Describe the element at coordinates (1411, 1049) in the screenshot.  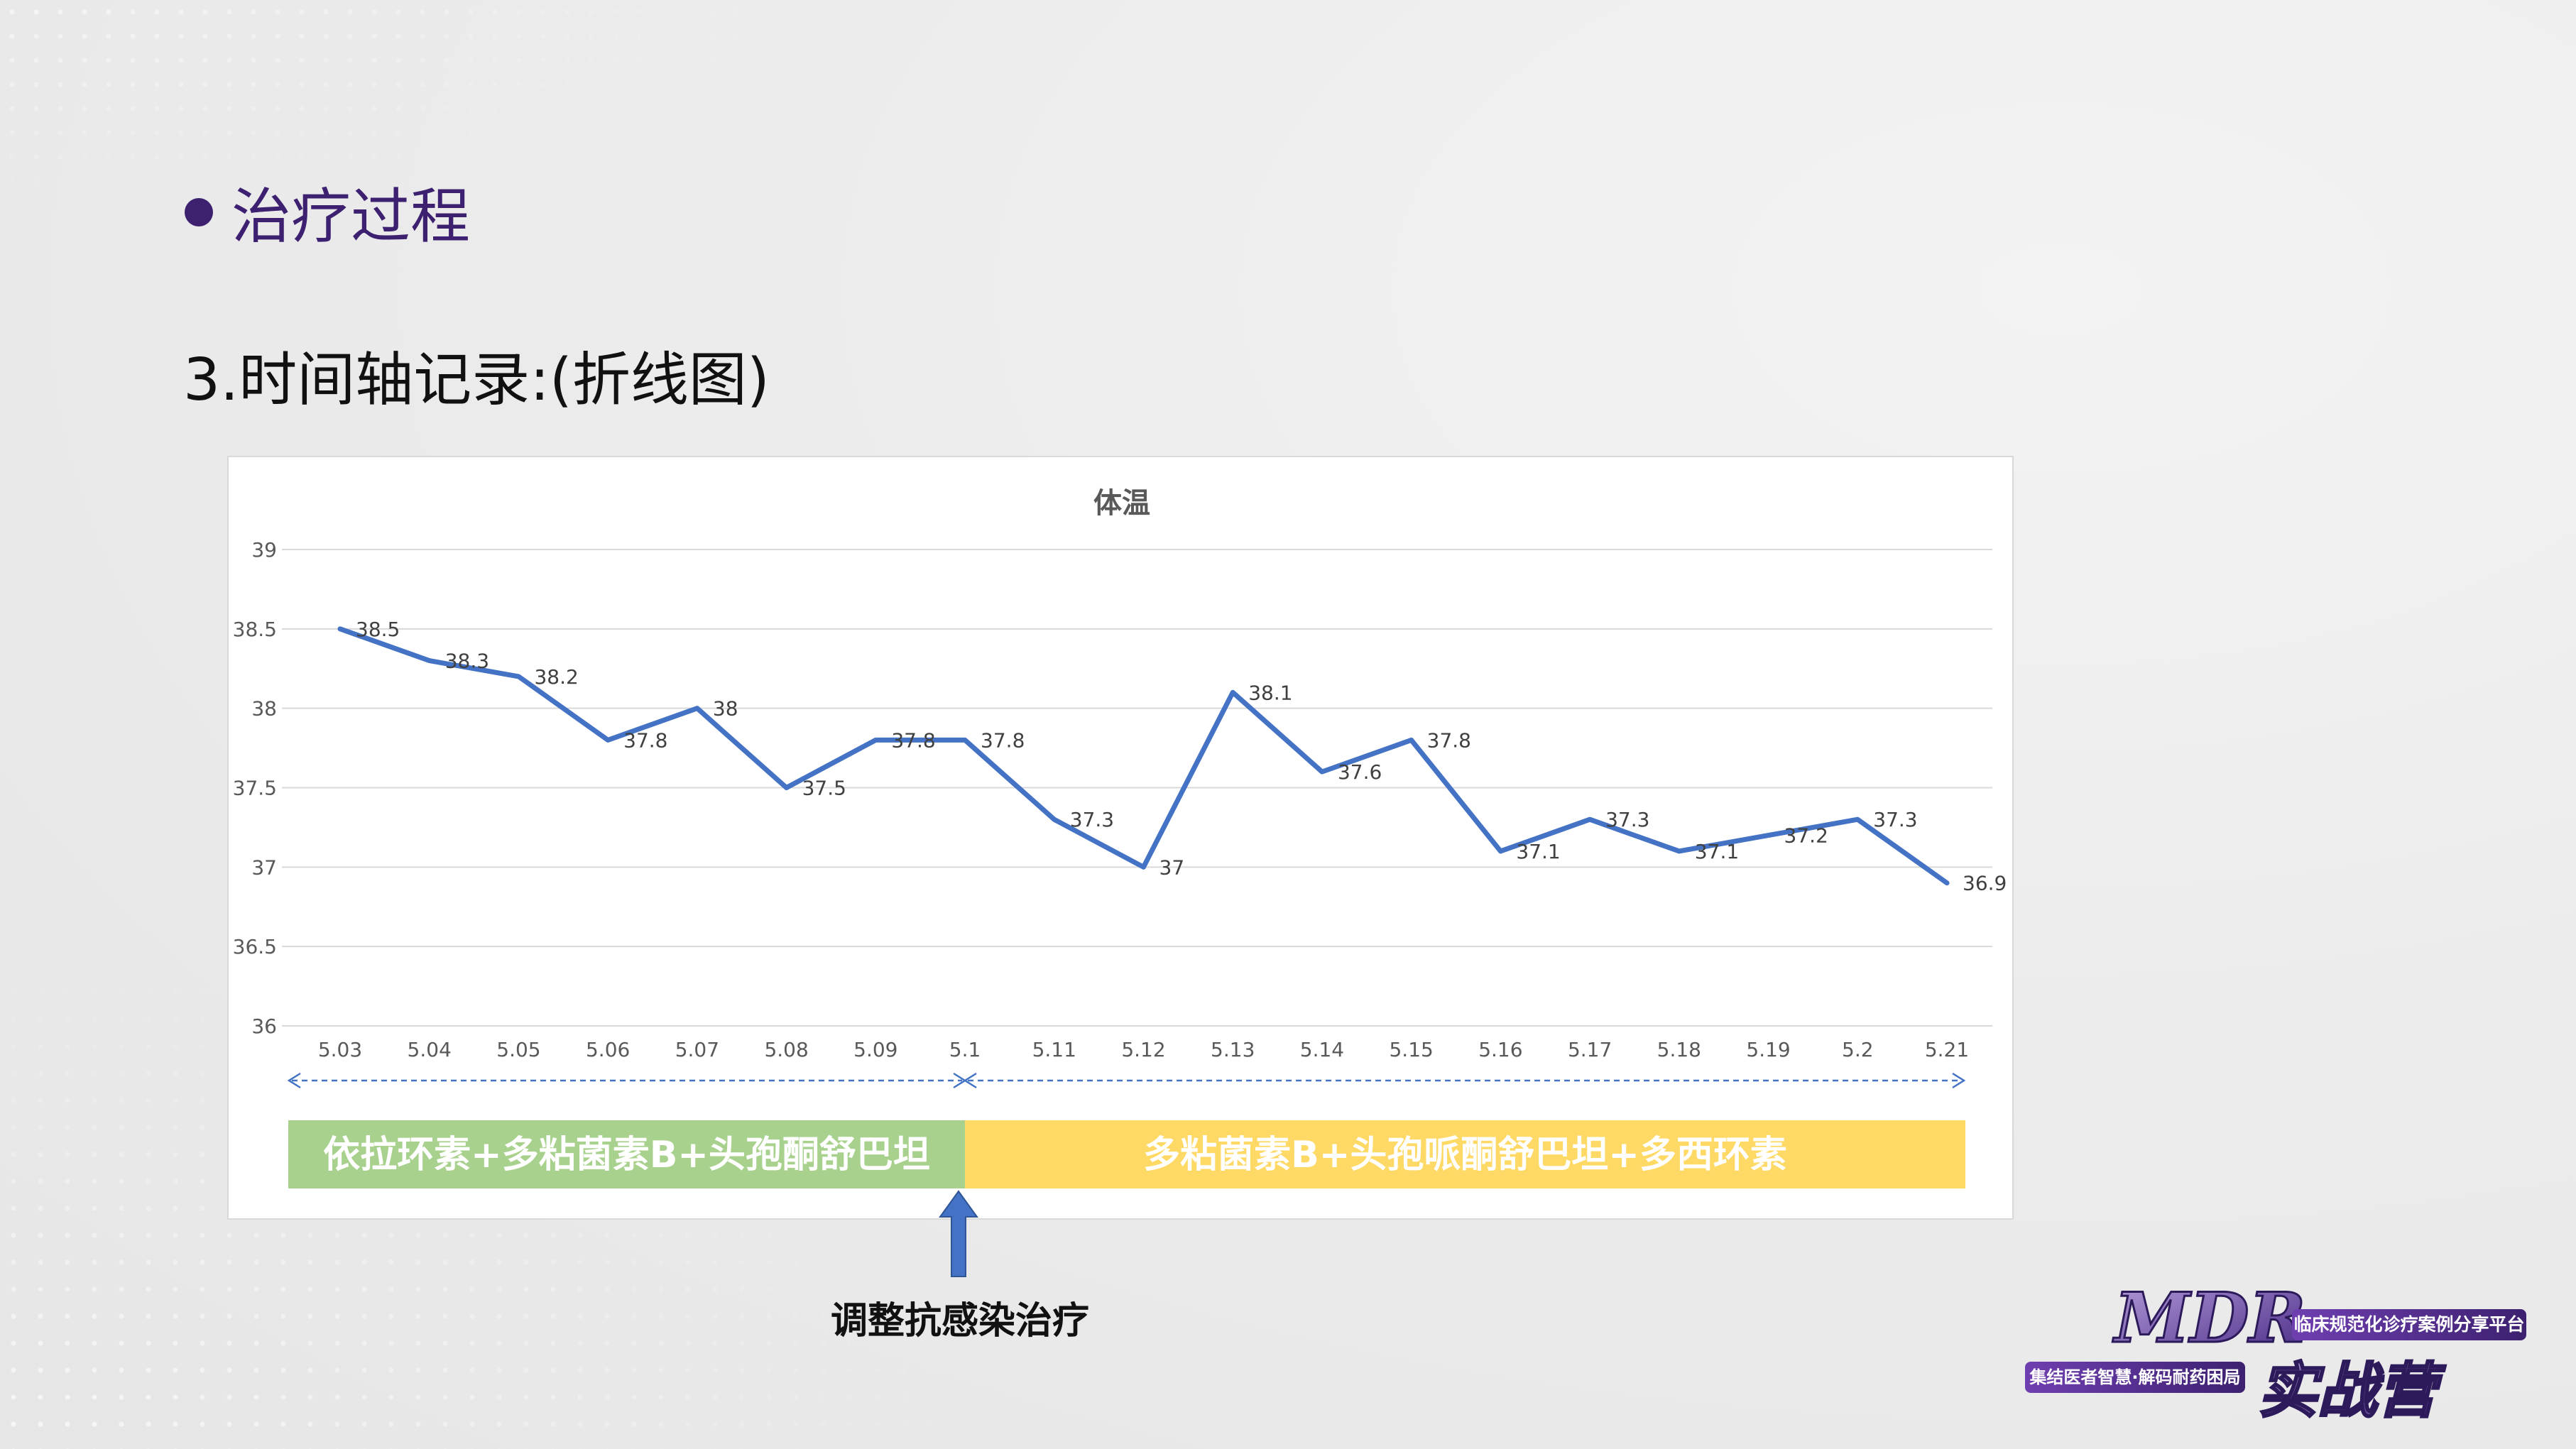
I see `x-tick-label: 5.15` at that location.